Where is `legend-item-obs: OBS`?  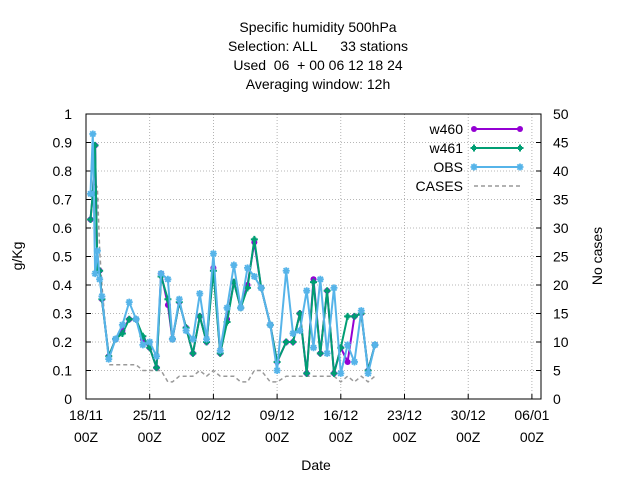 legend-item-obs: OBS is located at coordinates (478, 167).